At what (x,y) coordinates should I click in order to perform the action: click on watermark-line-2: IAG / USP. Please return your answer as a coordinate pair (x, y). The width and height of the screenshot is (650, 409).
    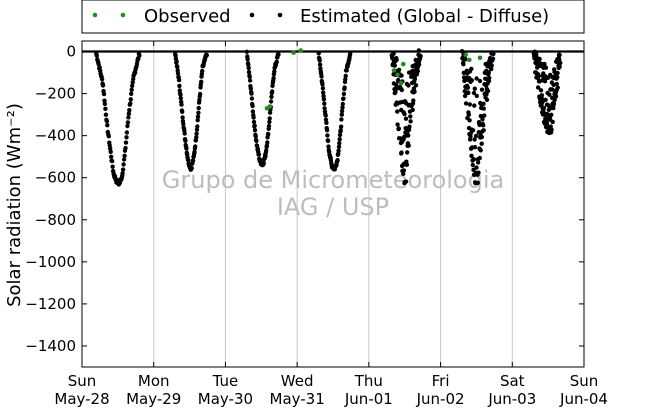
    Looking at the image, I should click on (333, 207).